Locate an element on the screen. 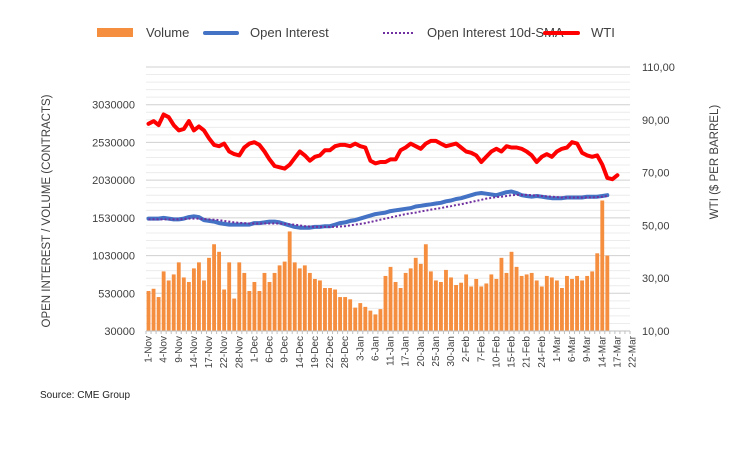  right-tick-label: 30,00 is located at coordinates (656, 279).